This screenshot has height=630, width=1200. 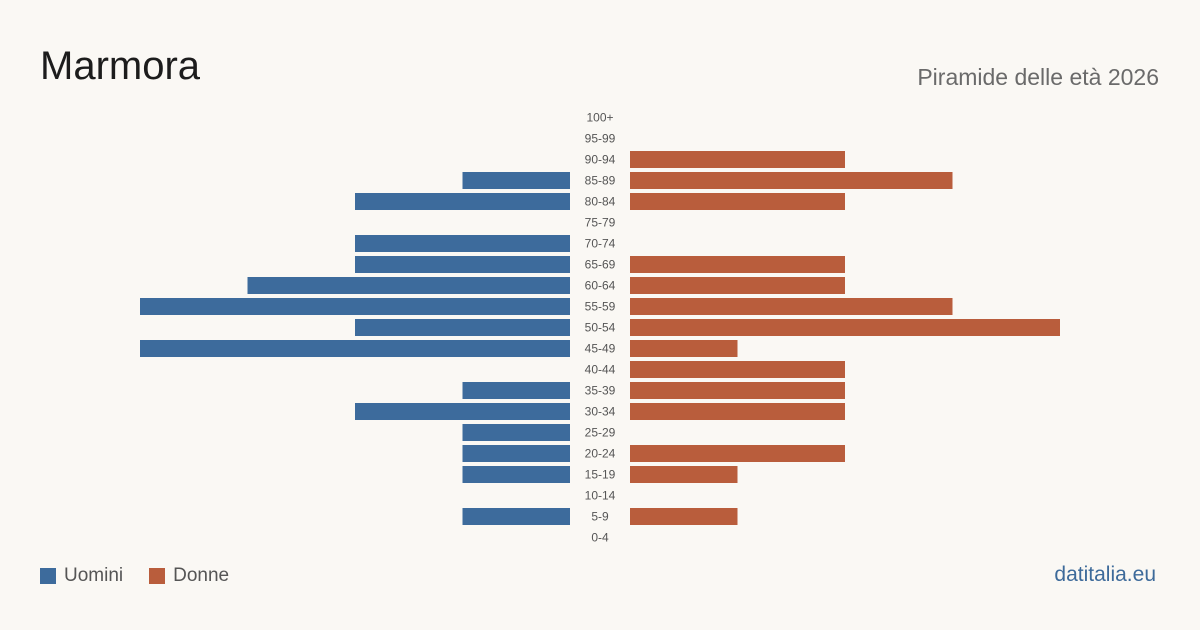 I want to click on legend-item-men: Uomini, so click(x=81, y=576).